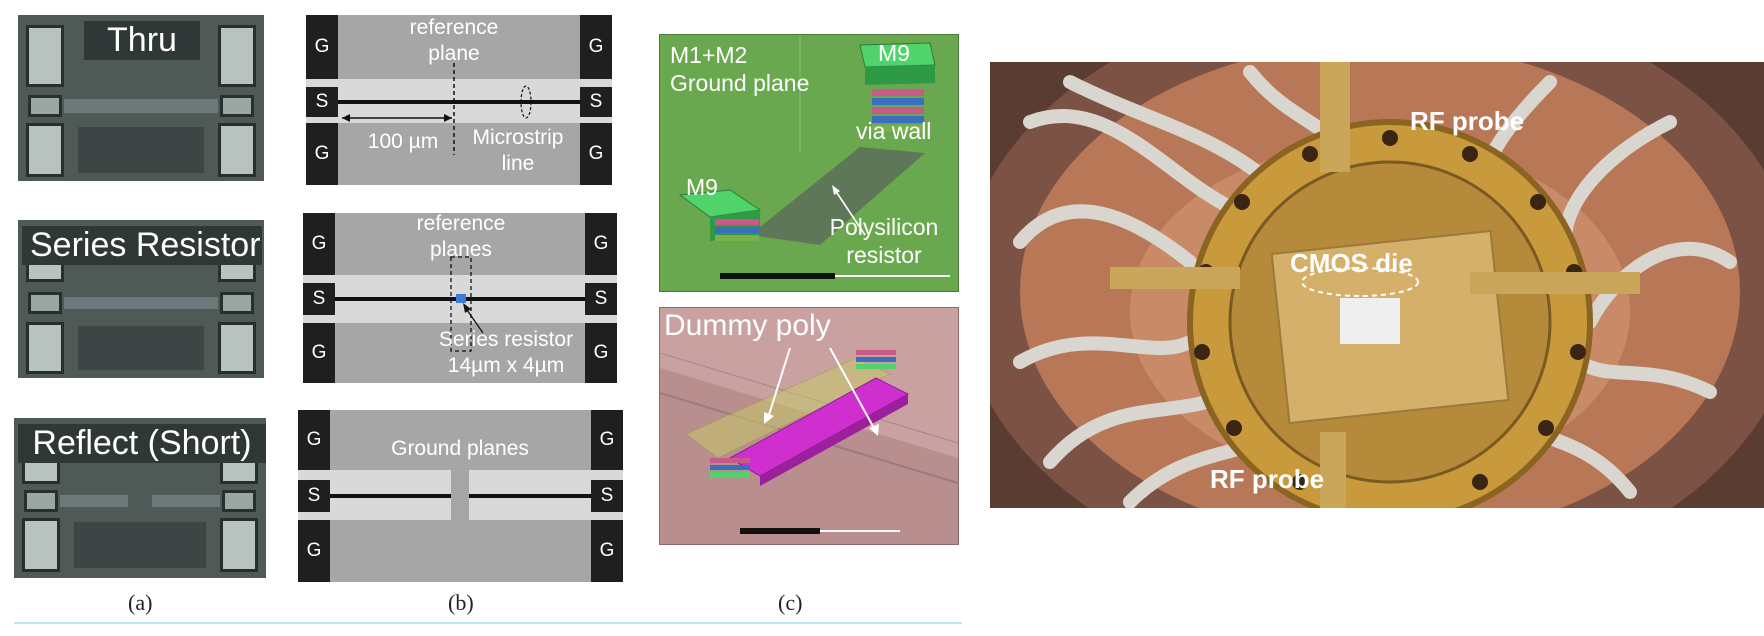  Describe the element at coordinates (506, 352) in the screenshot. I see `series-resistor-label: Series resistor 14µm x 4µm` at that location.